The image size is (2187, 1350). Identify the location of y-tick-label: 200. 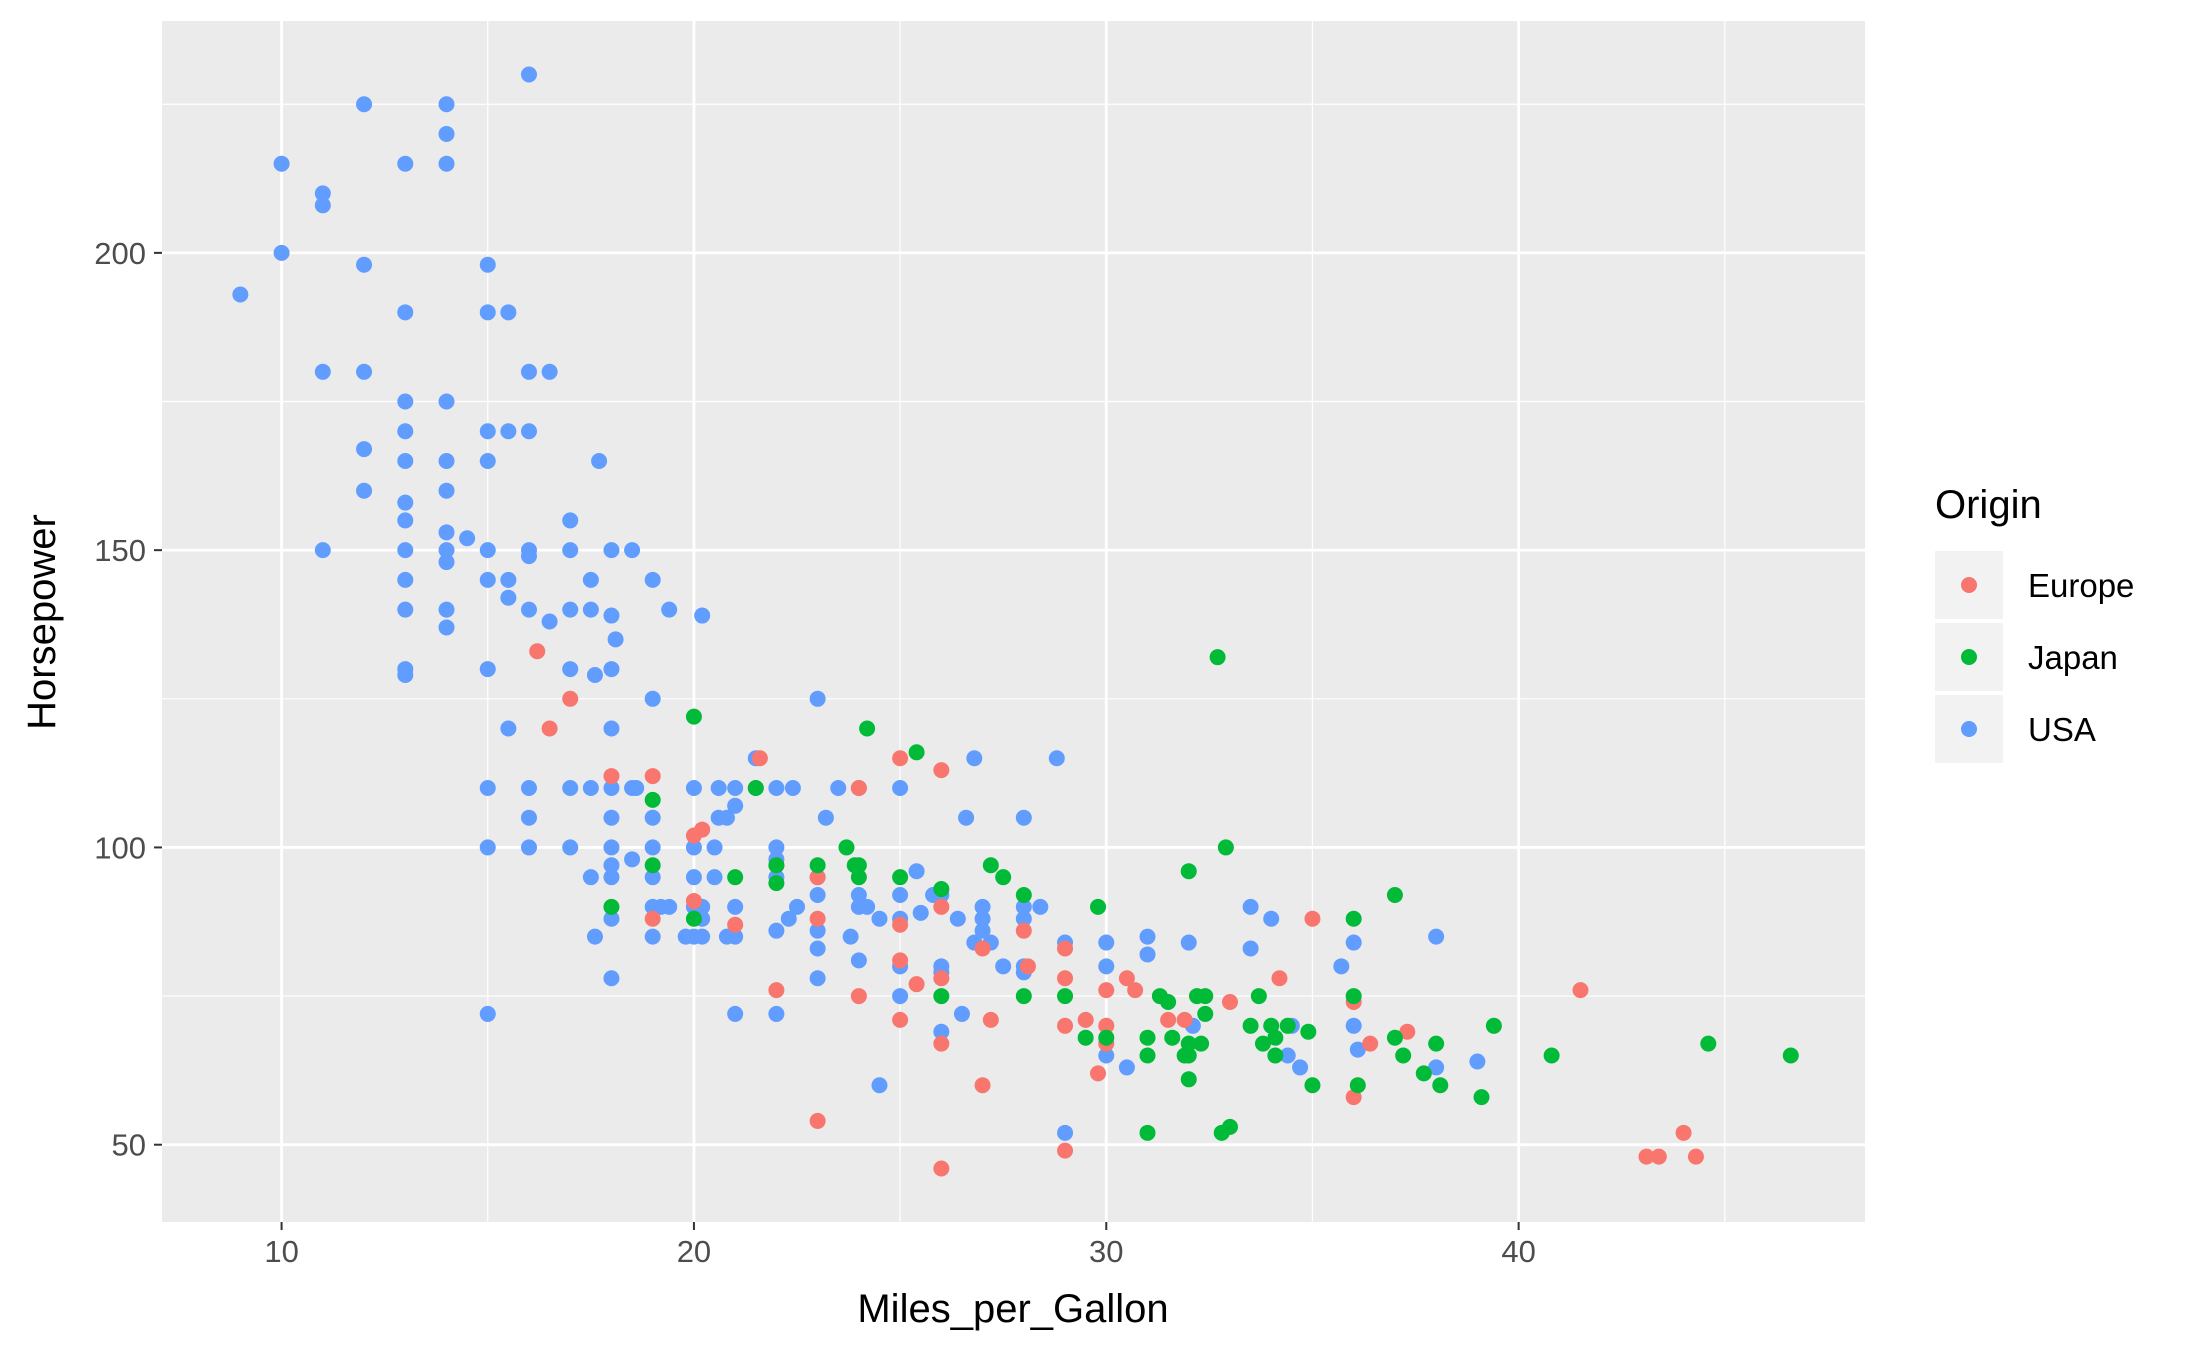
(120, 253).